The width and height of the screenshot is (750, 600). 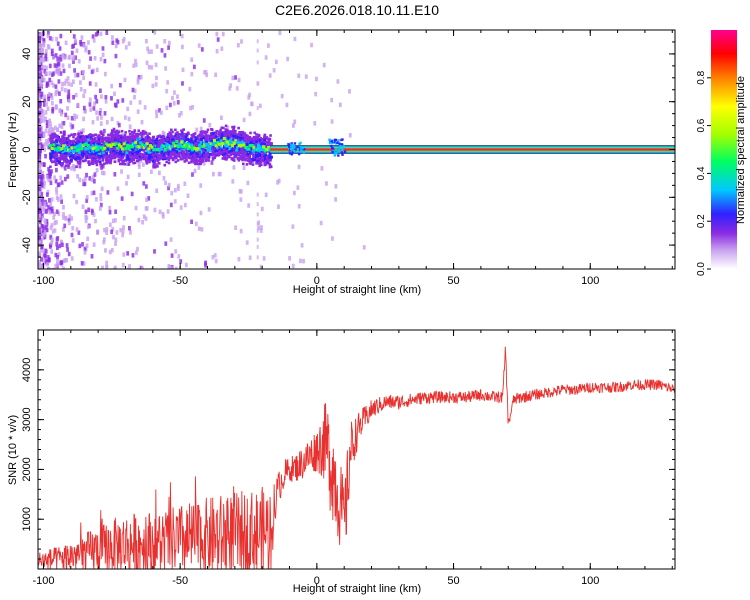 I want to click on snr-x-tick-label: 0, so click(x=317, y=581).